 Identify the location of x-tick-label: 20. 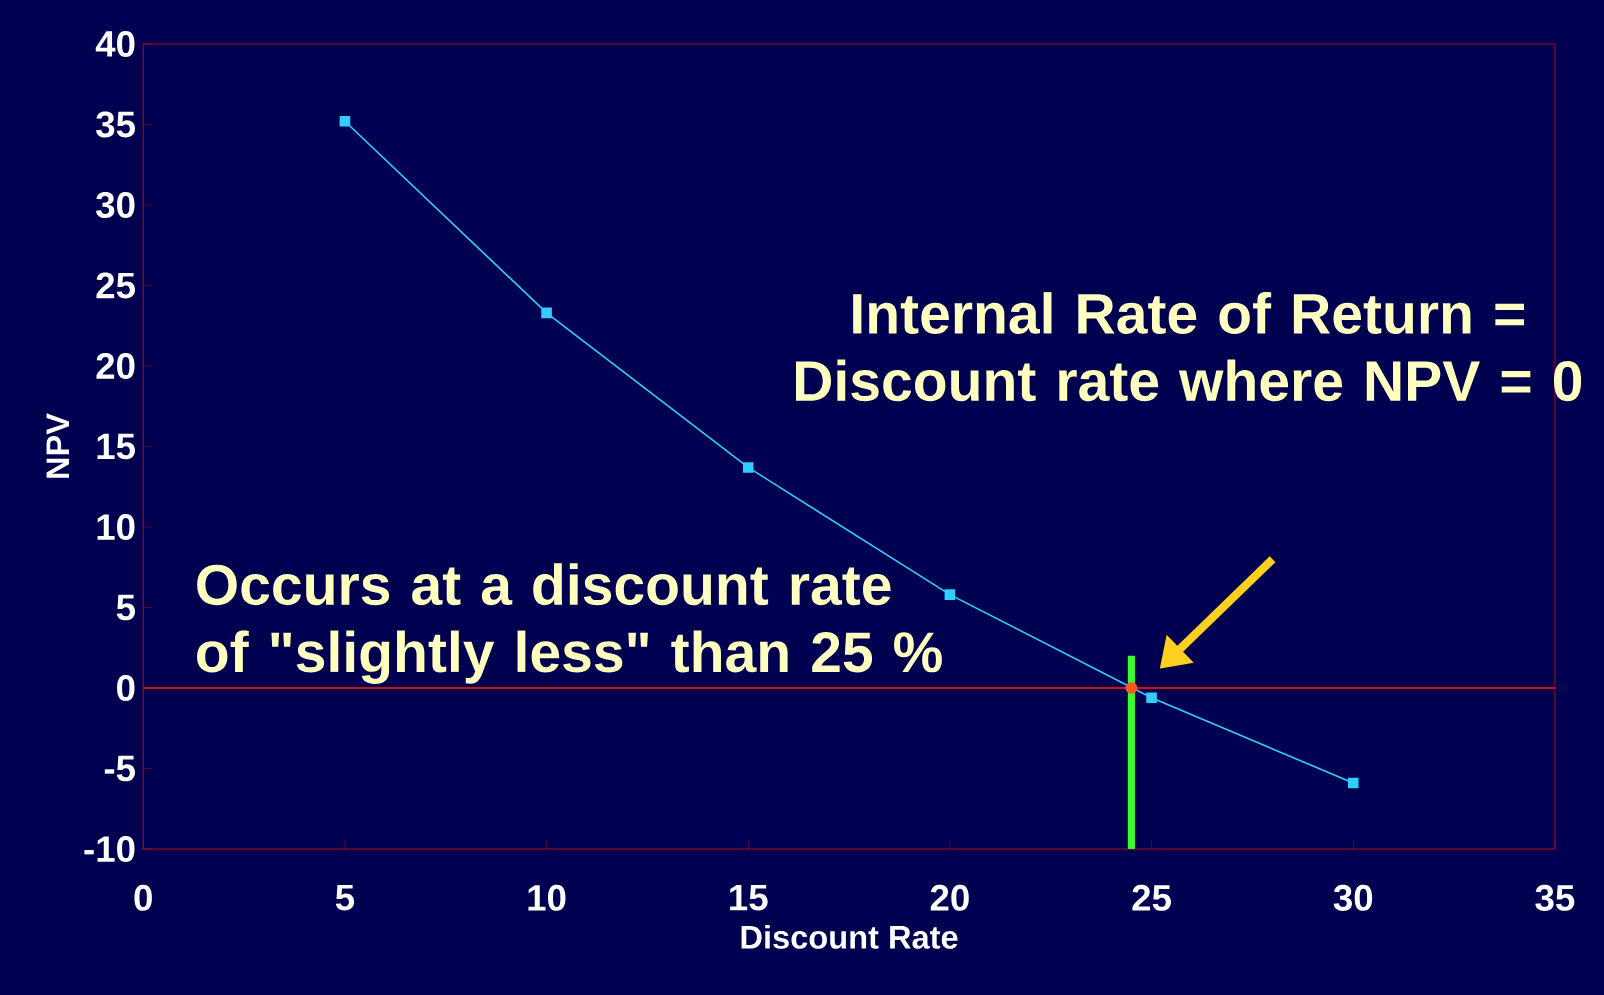
(949, 897).